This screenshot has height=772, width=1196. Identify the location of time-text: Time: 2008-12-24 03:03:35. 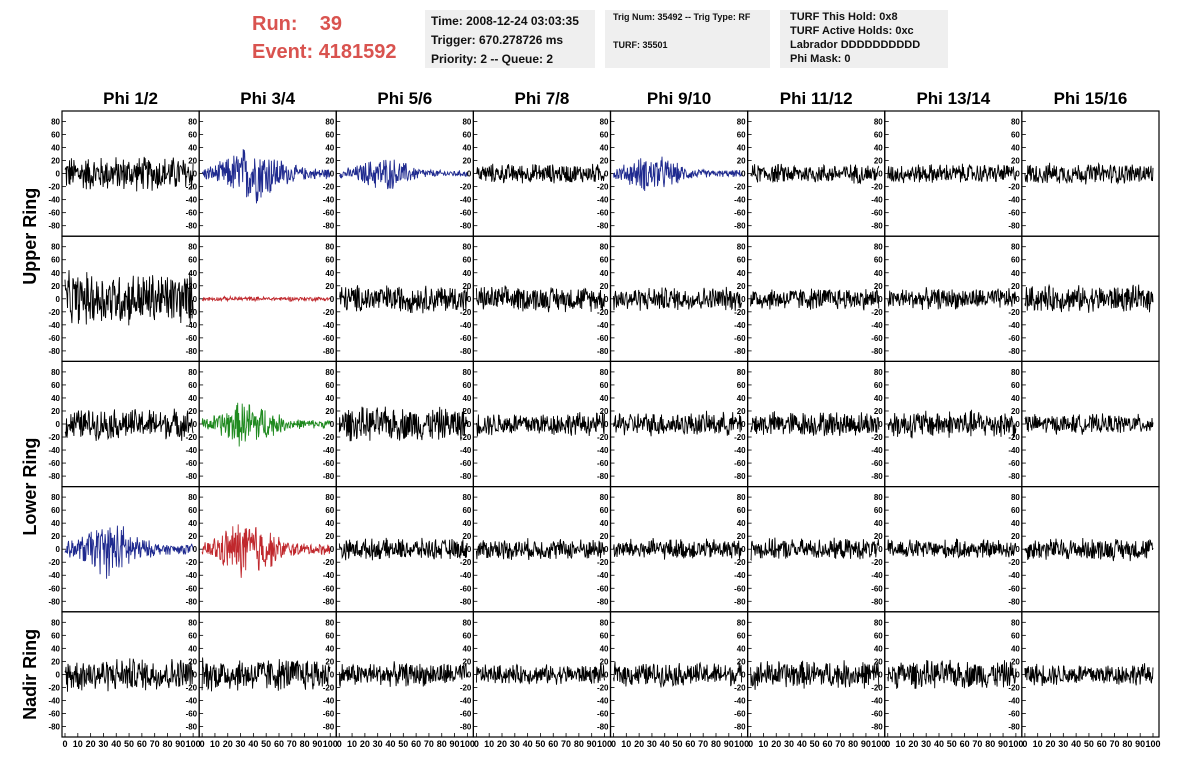
(505, 21).